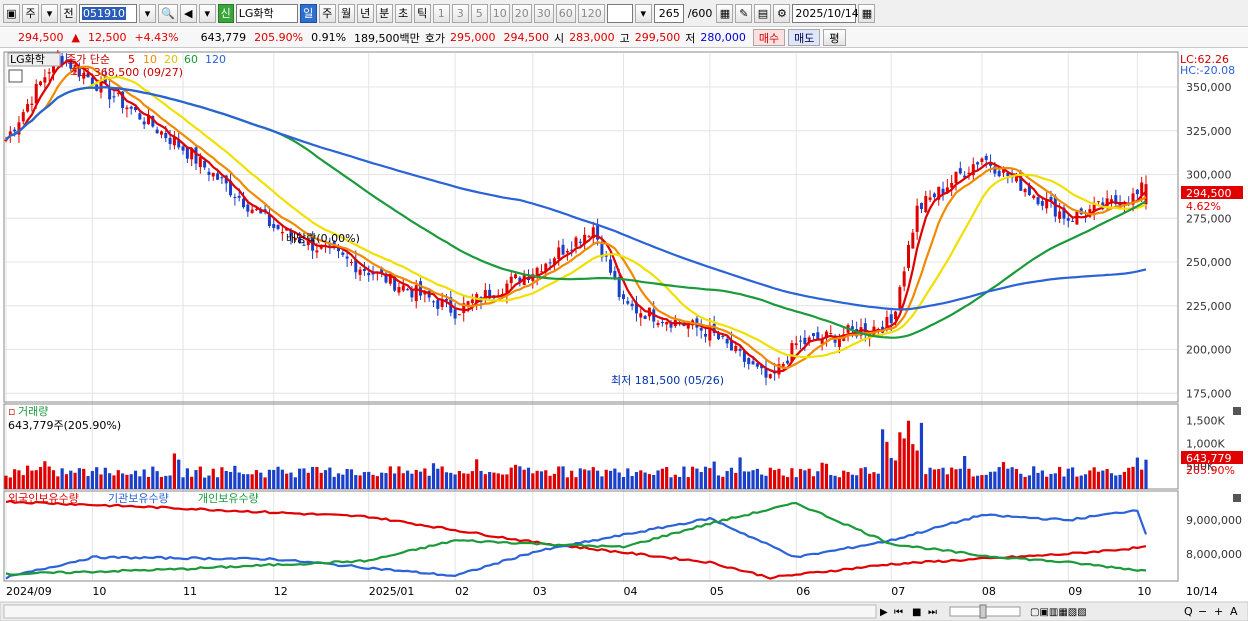 Image resolution: width=1248 pixels, height=621 pixels. Describe the element at coordinates (499, 13) in the screenshot. I see `interval-10: 10` at that location.